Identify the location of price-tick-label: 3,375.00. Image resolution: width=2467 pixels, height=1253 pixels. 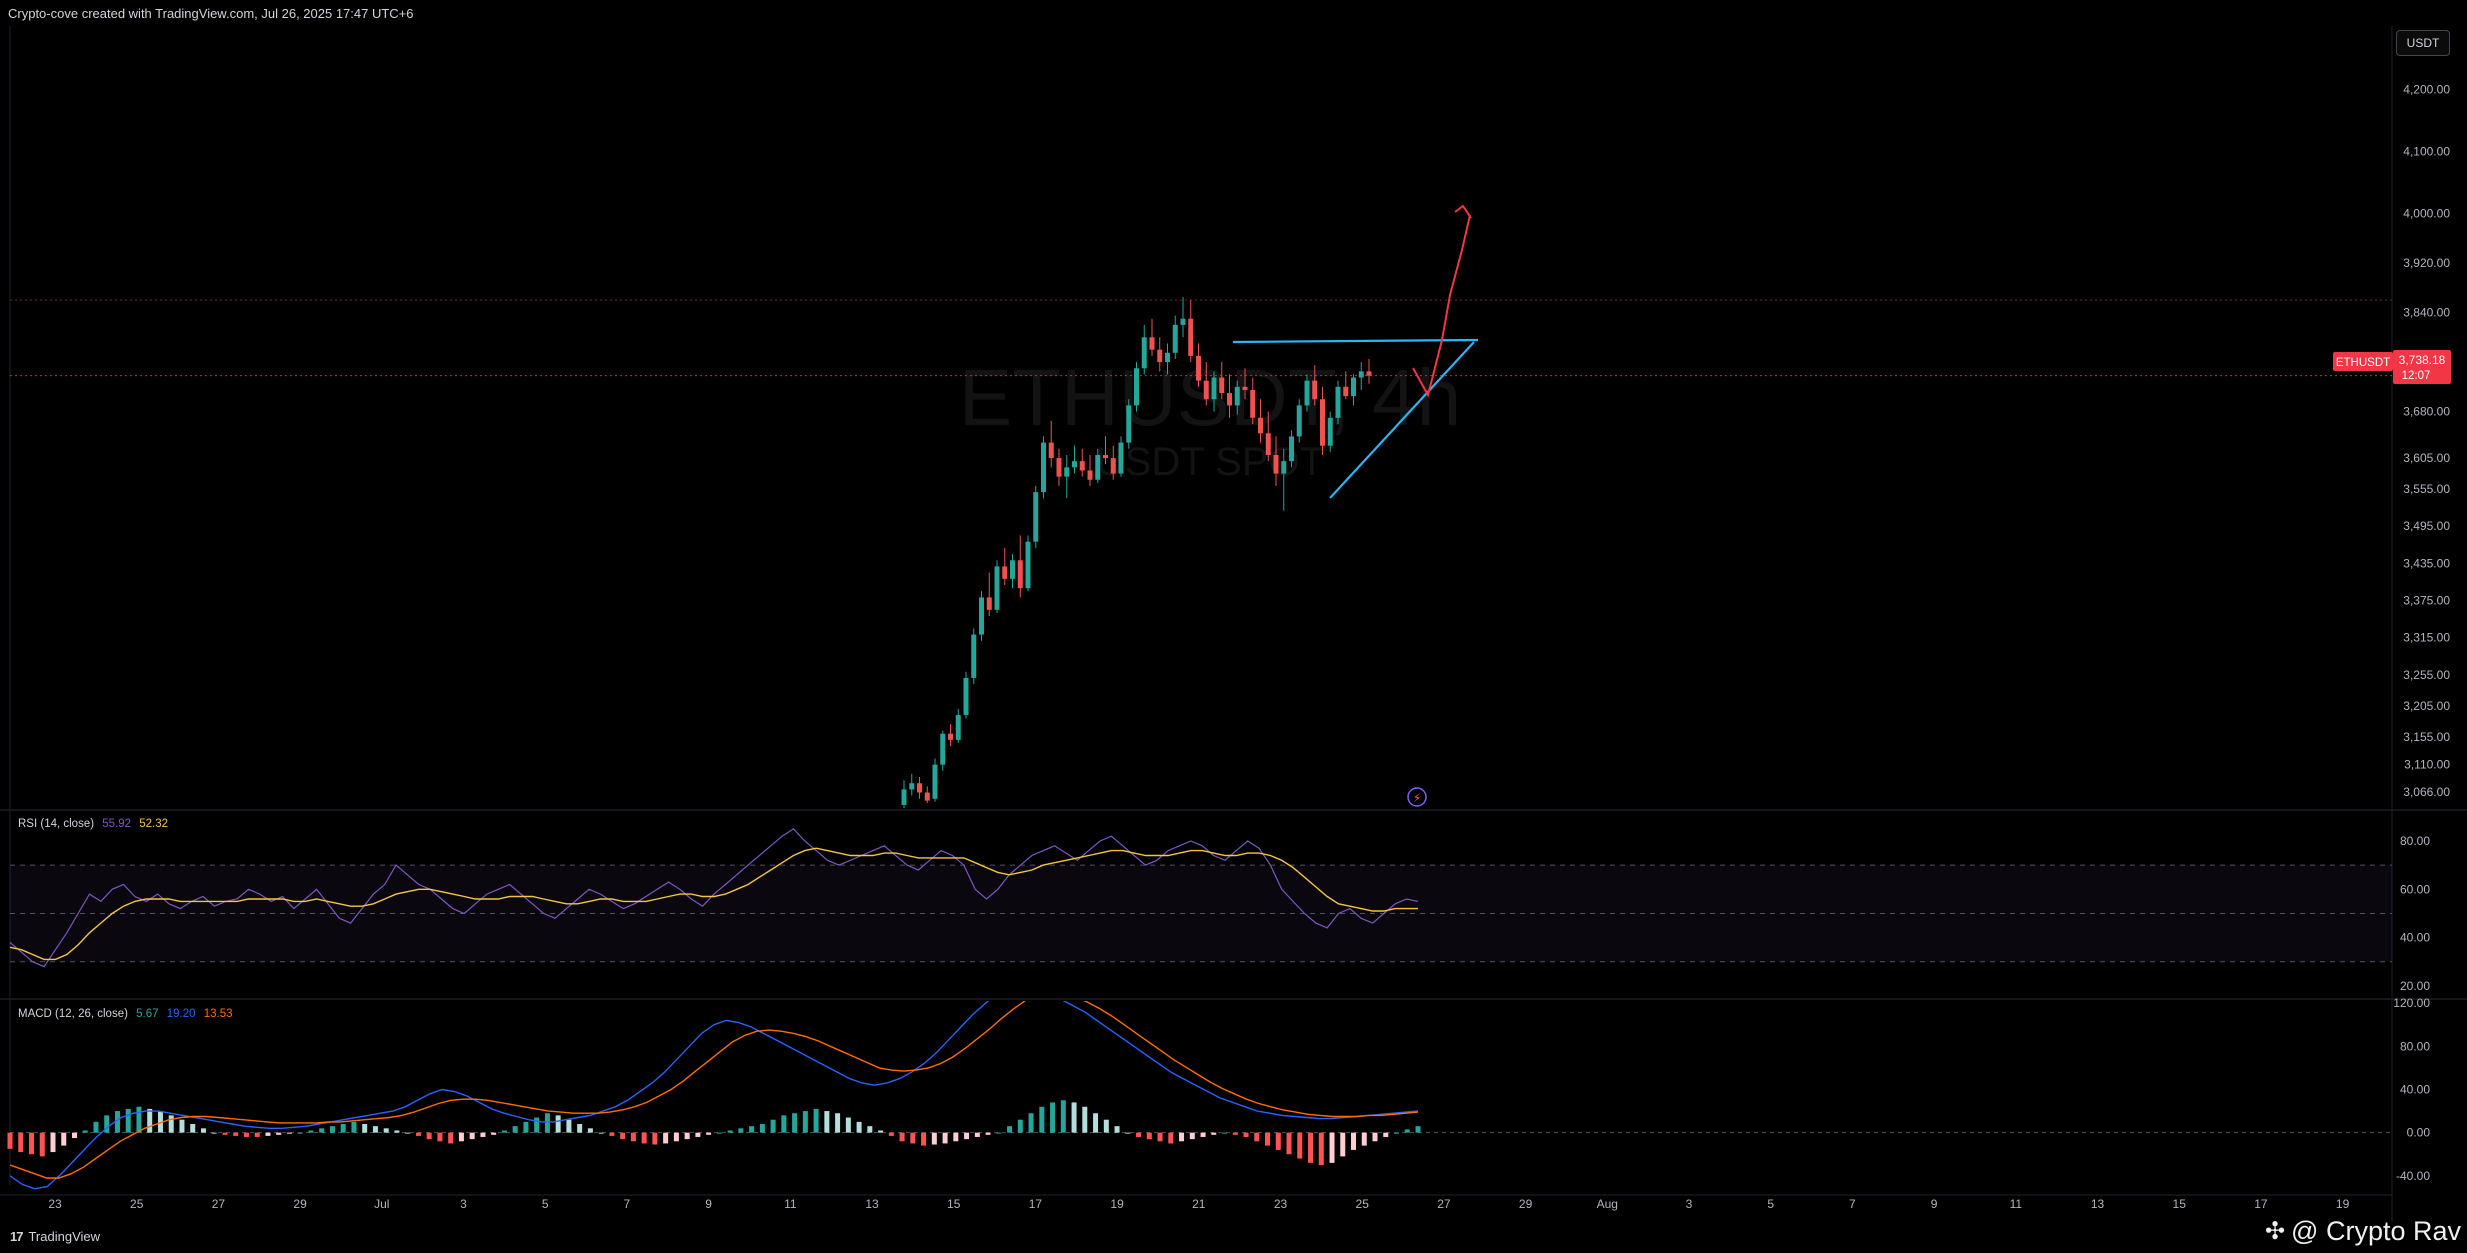
(2426, 601).